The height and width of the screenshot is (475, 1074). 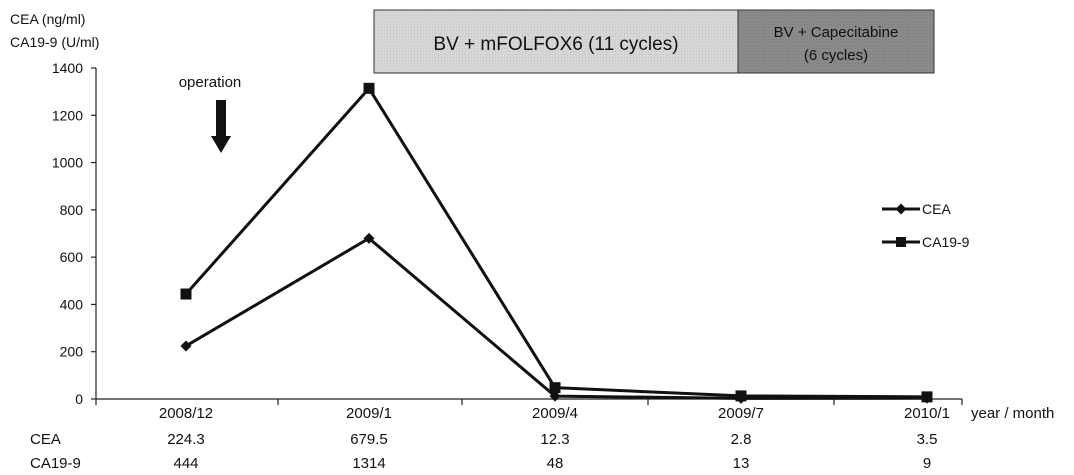 I want to click on legend-label: CEA, so click(x=936, y=209).